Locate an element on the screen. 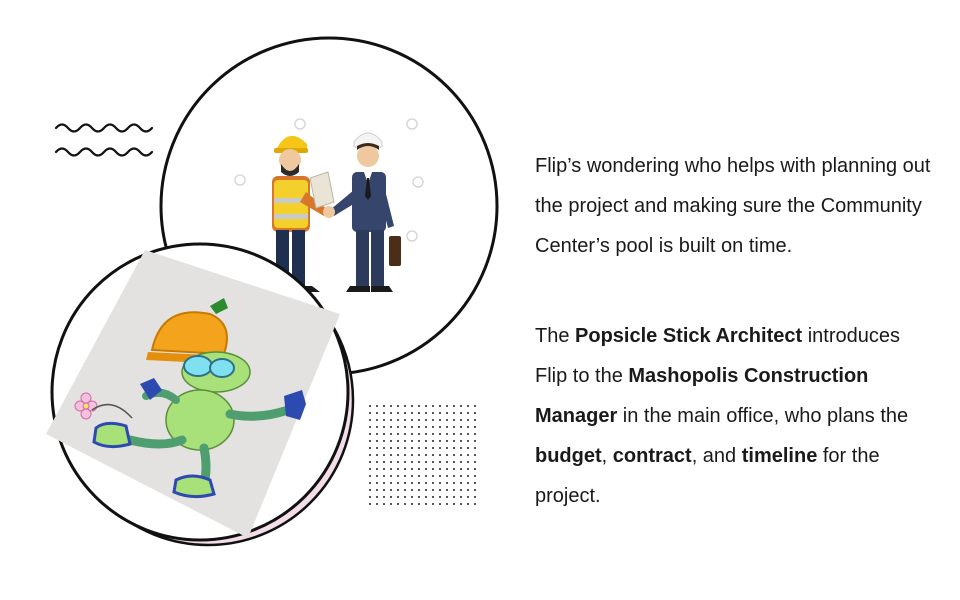  text-segment: in the main office, who plans the is located at coordinates (763, 416).